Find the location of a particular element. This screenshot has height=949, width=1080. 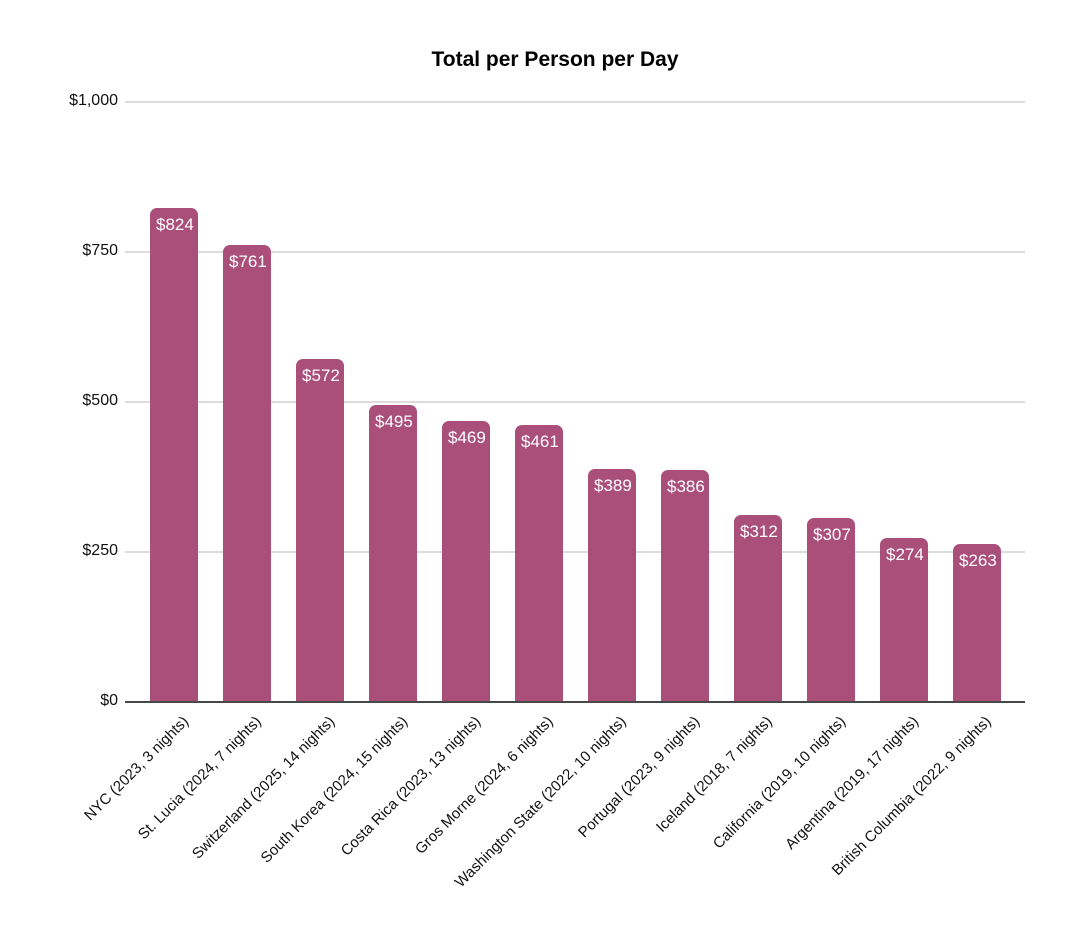

bar-value-label: $824 is located at coordinates (175, 224).